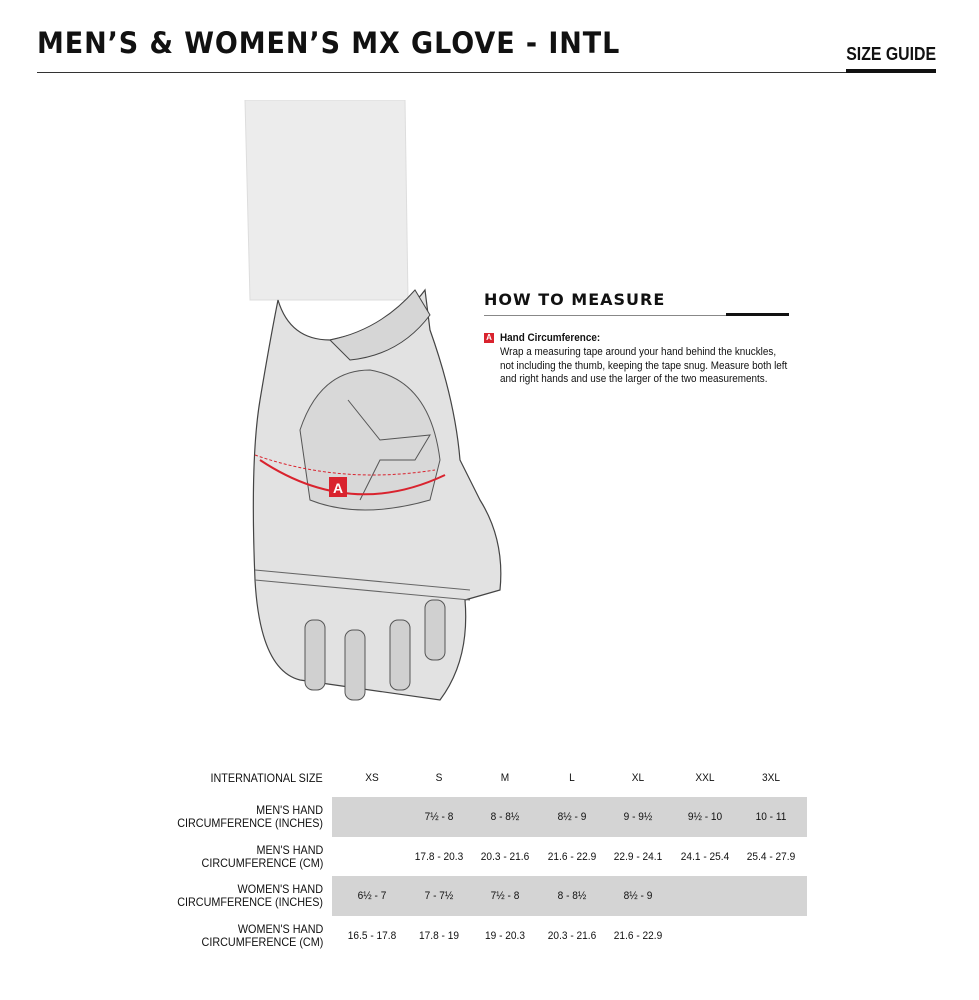 The image size is (979, 1000). I want to click on table-cell: 17.8 - 19, so click(439, 936).